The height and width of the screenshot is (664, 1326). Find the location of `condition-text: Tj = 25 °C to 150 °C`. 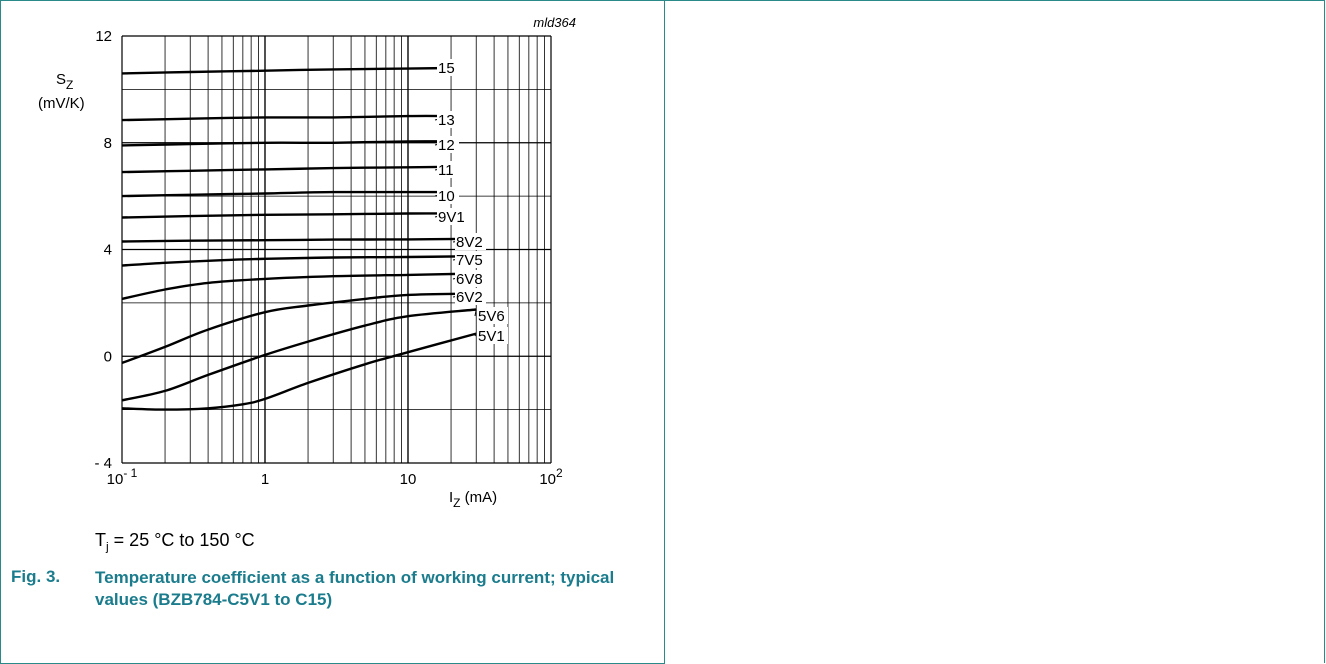

condition-text: Tj = 25 °C to 150 °C is located at coordinates (175, 542).